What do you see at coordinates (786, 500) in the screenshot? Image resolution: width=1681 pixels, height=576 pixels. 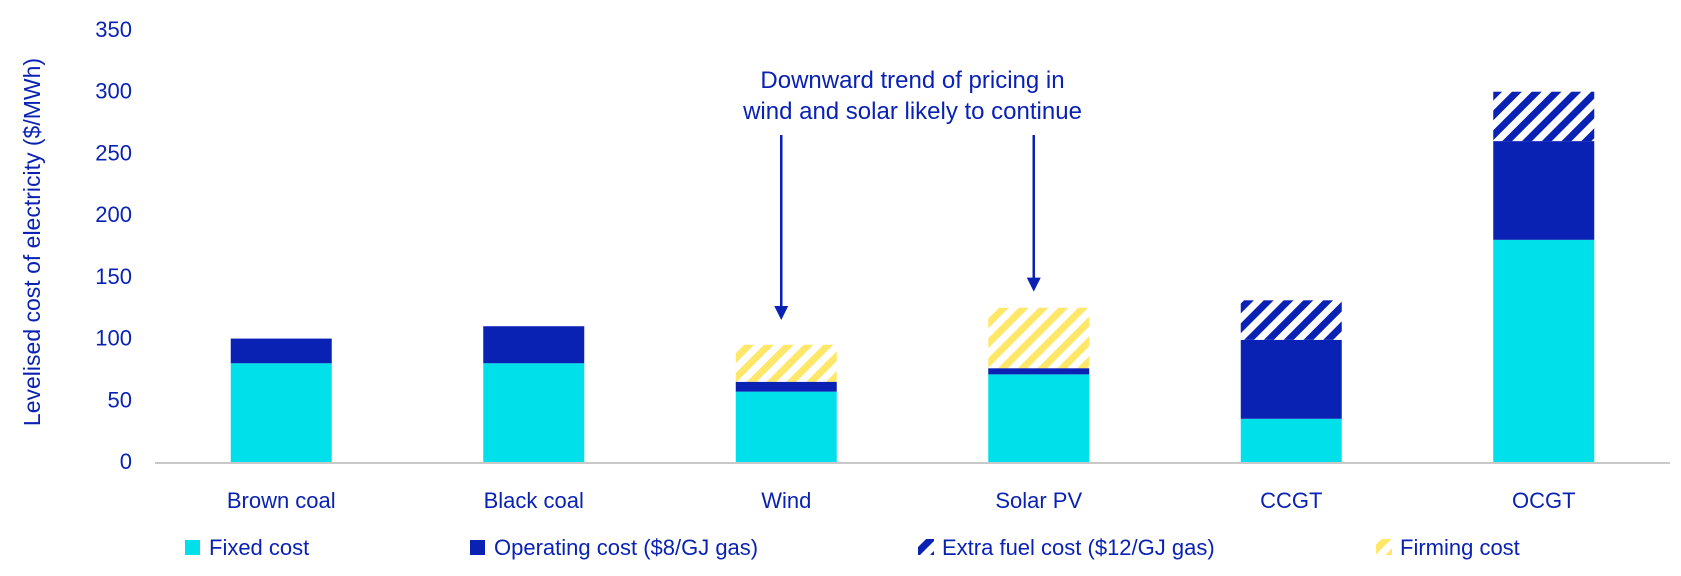 I see `x-tick-label-wind: Wind` at bounding box center [786, 500].